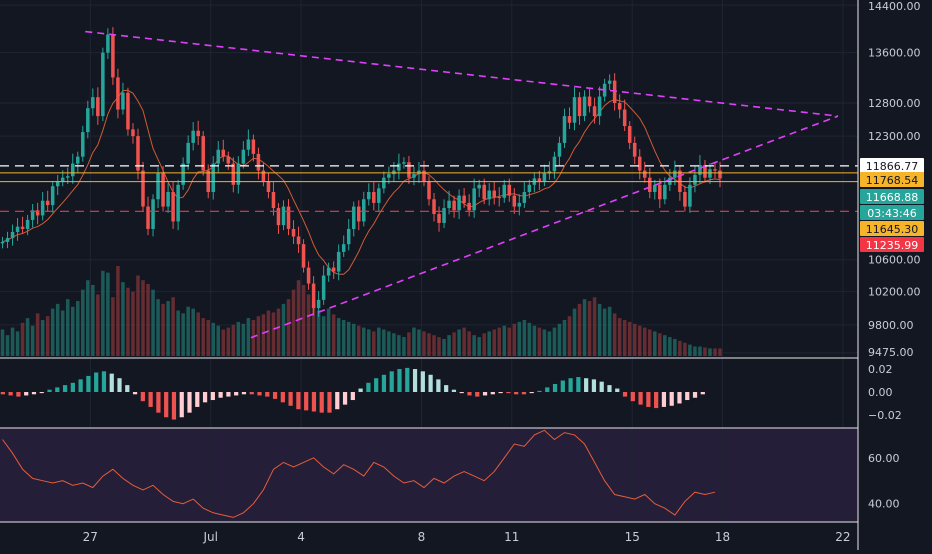 This screenshot has width=932, height=554. What do you see at coordinates (894, 103) in the screenshot?
I see `price-tick-label: 12800.00` at bounding box center [894, 103].